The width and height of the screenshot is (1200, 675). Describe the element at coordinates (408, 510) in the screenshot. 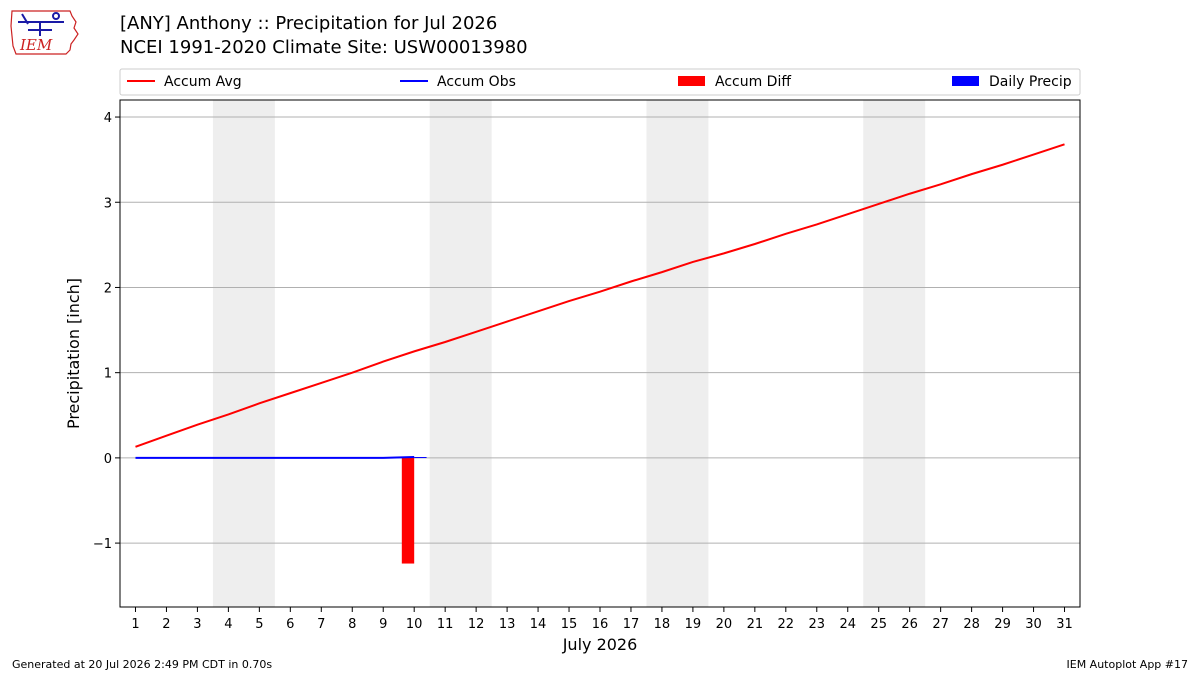

I see `accum-diff-bar` at that location.